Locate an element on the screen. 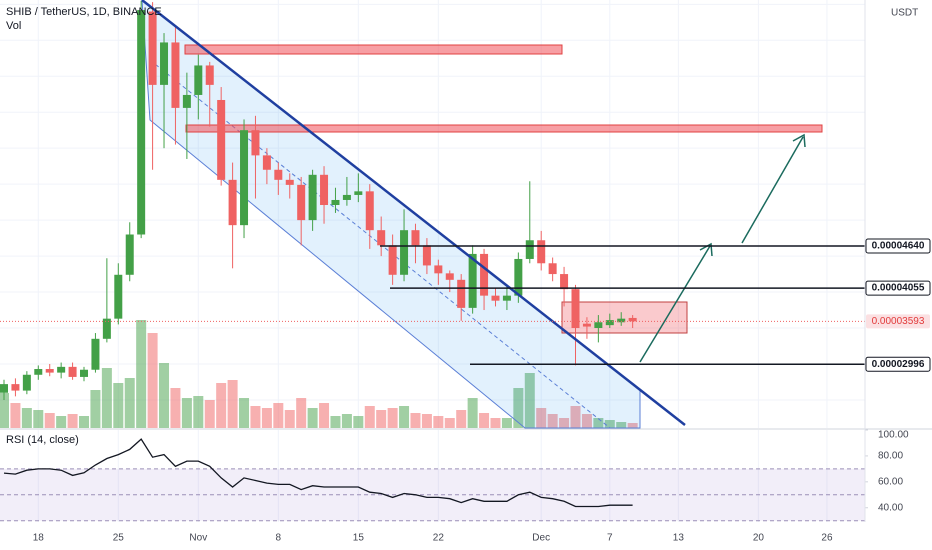 This screenshot has height=550, width=932. level-label: 0.00004055 is located at coordinates (898, 288).